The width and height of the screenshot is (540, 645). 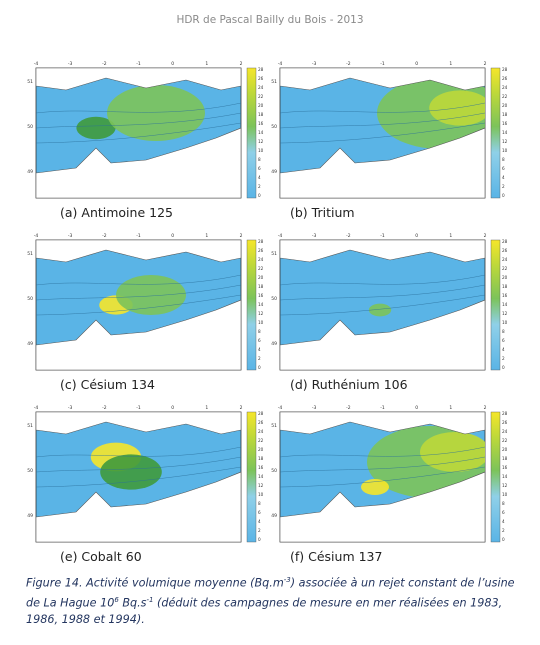 I want to click on caption-superscript: -1, so click(x=150, y=599).